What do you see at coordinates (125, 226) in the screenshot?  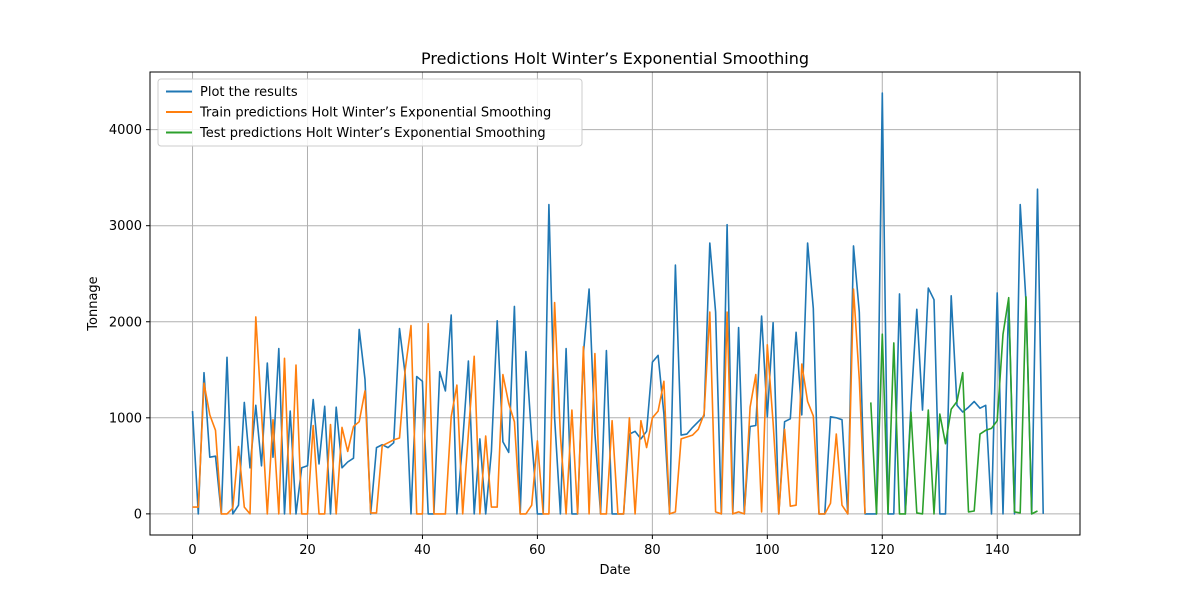 I see `y-tick-label: 3000` at bounding box center [125, 226].